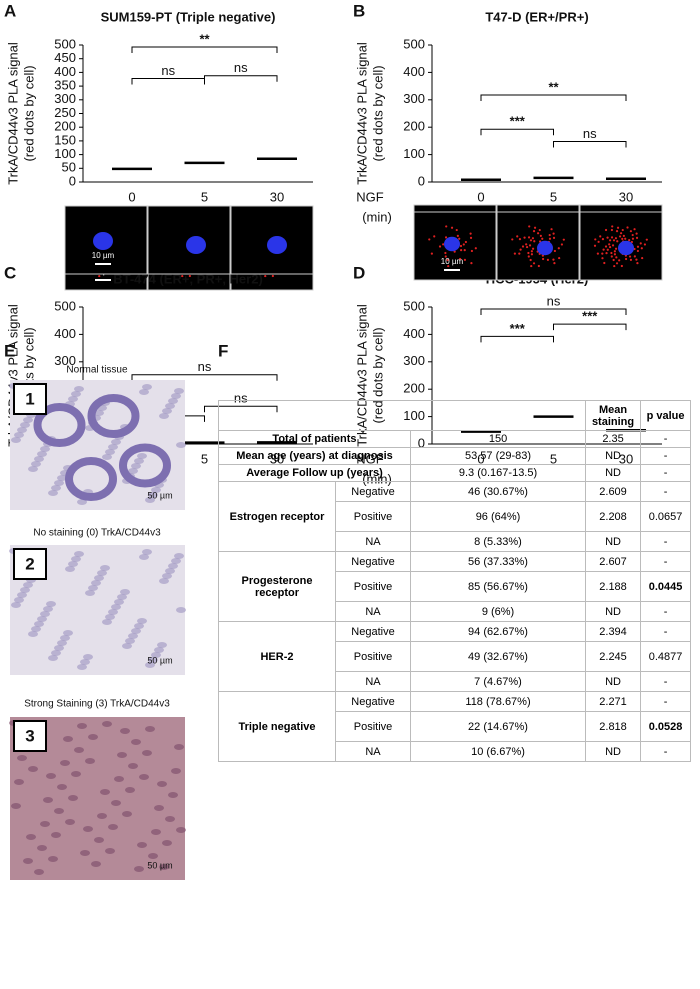 The height and width of the screenshot is (989, 700). I want to click on y-axis-label: TrkA/CD44v3 PLA signal, so click(12, 113).